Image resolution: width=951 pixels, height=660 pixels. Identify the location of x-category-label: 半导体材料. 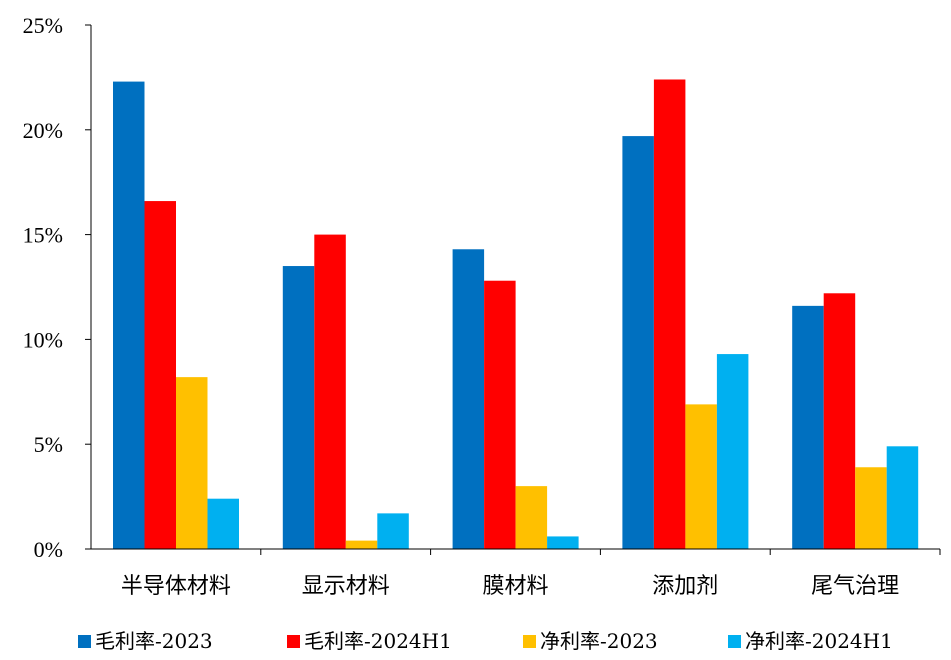
(176, 586).